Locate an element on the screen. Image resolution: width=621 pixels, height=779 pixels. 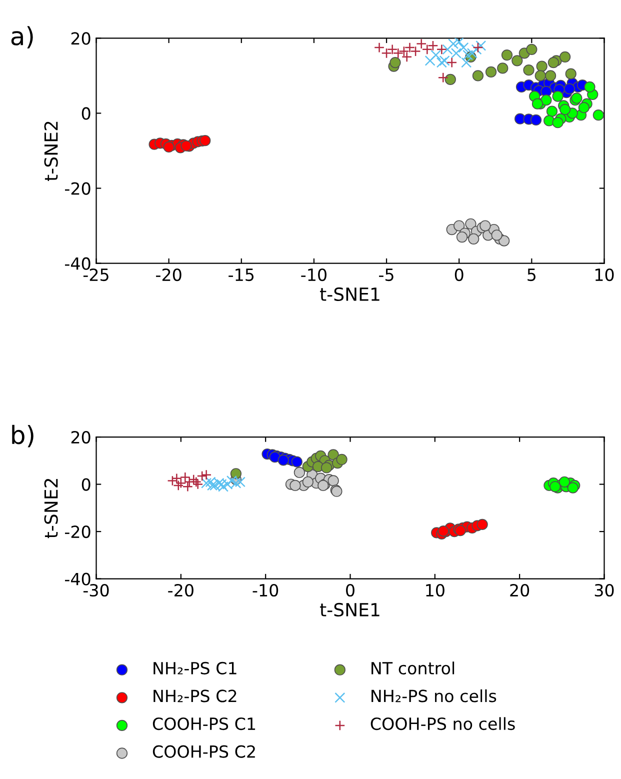
x-tick-label: -25 is located at coordinates (95, 275).